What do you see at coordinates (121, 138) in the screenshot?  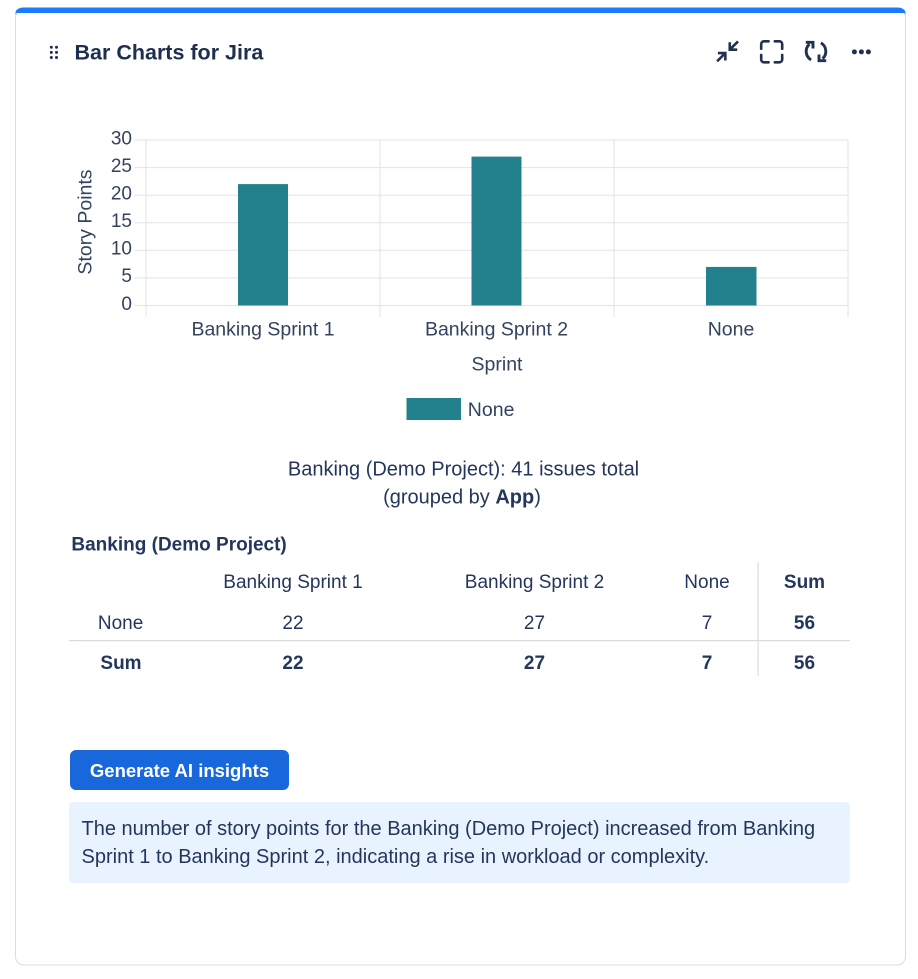 I see `svg-text: 30` at bounding box center [121, 138].